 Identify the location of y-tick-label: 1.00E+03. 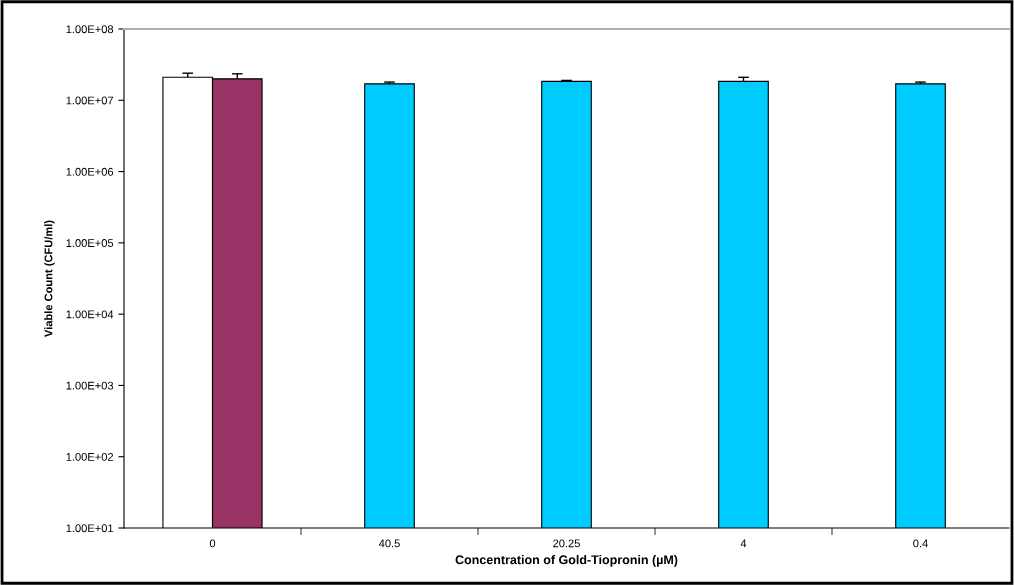
(90, 385).